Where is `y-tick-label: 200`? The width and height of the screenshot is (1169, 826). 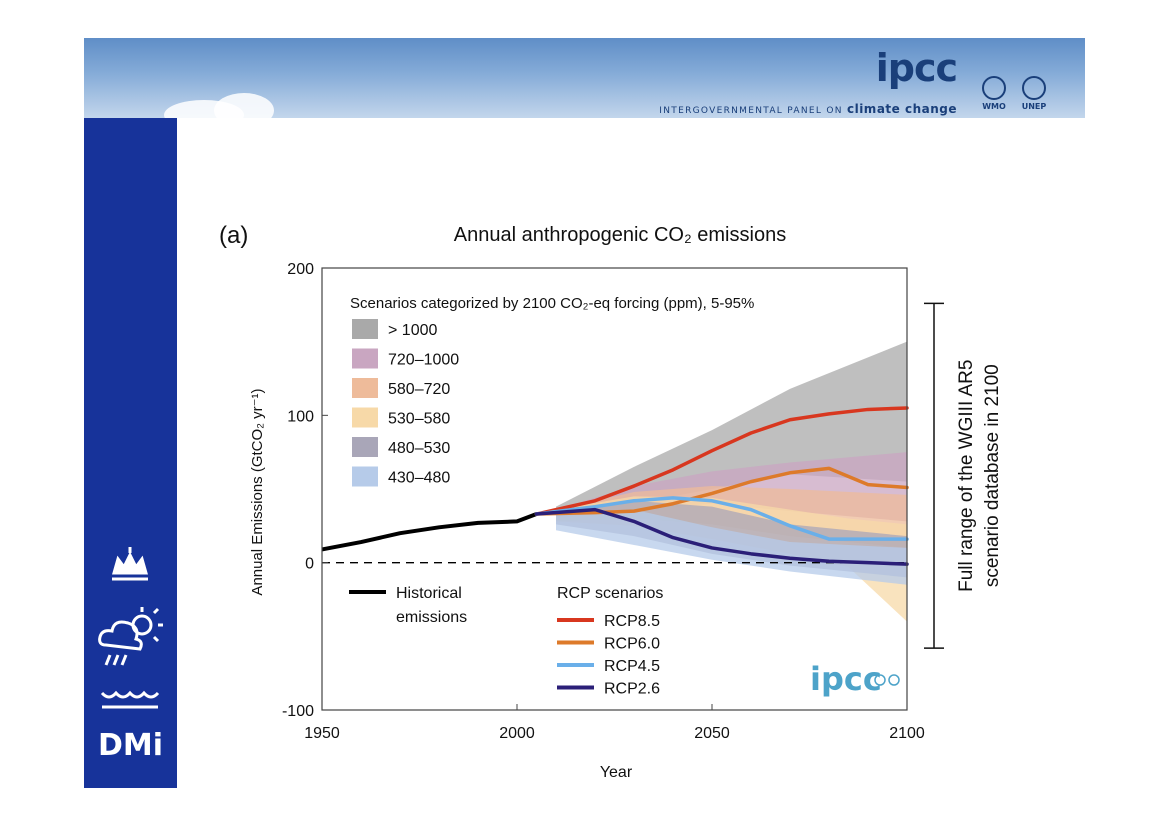 y-tick-label: 200 is located at coordinates (300, 269).